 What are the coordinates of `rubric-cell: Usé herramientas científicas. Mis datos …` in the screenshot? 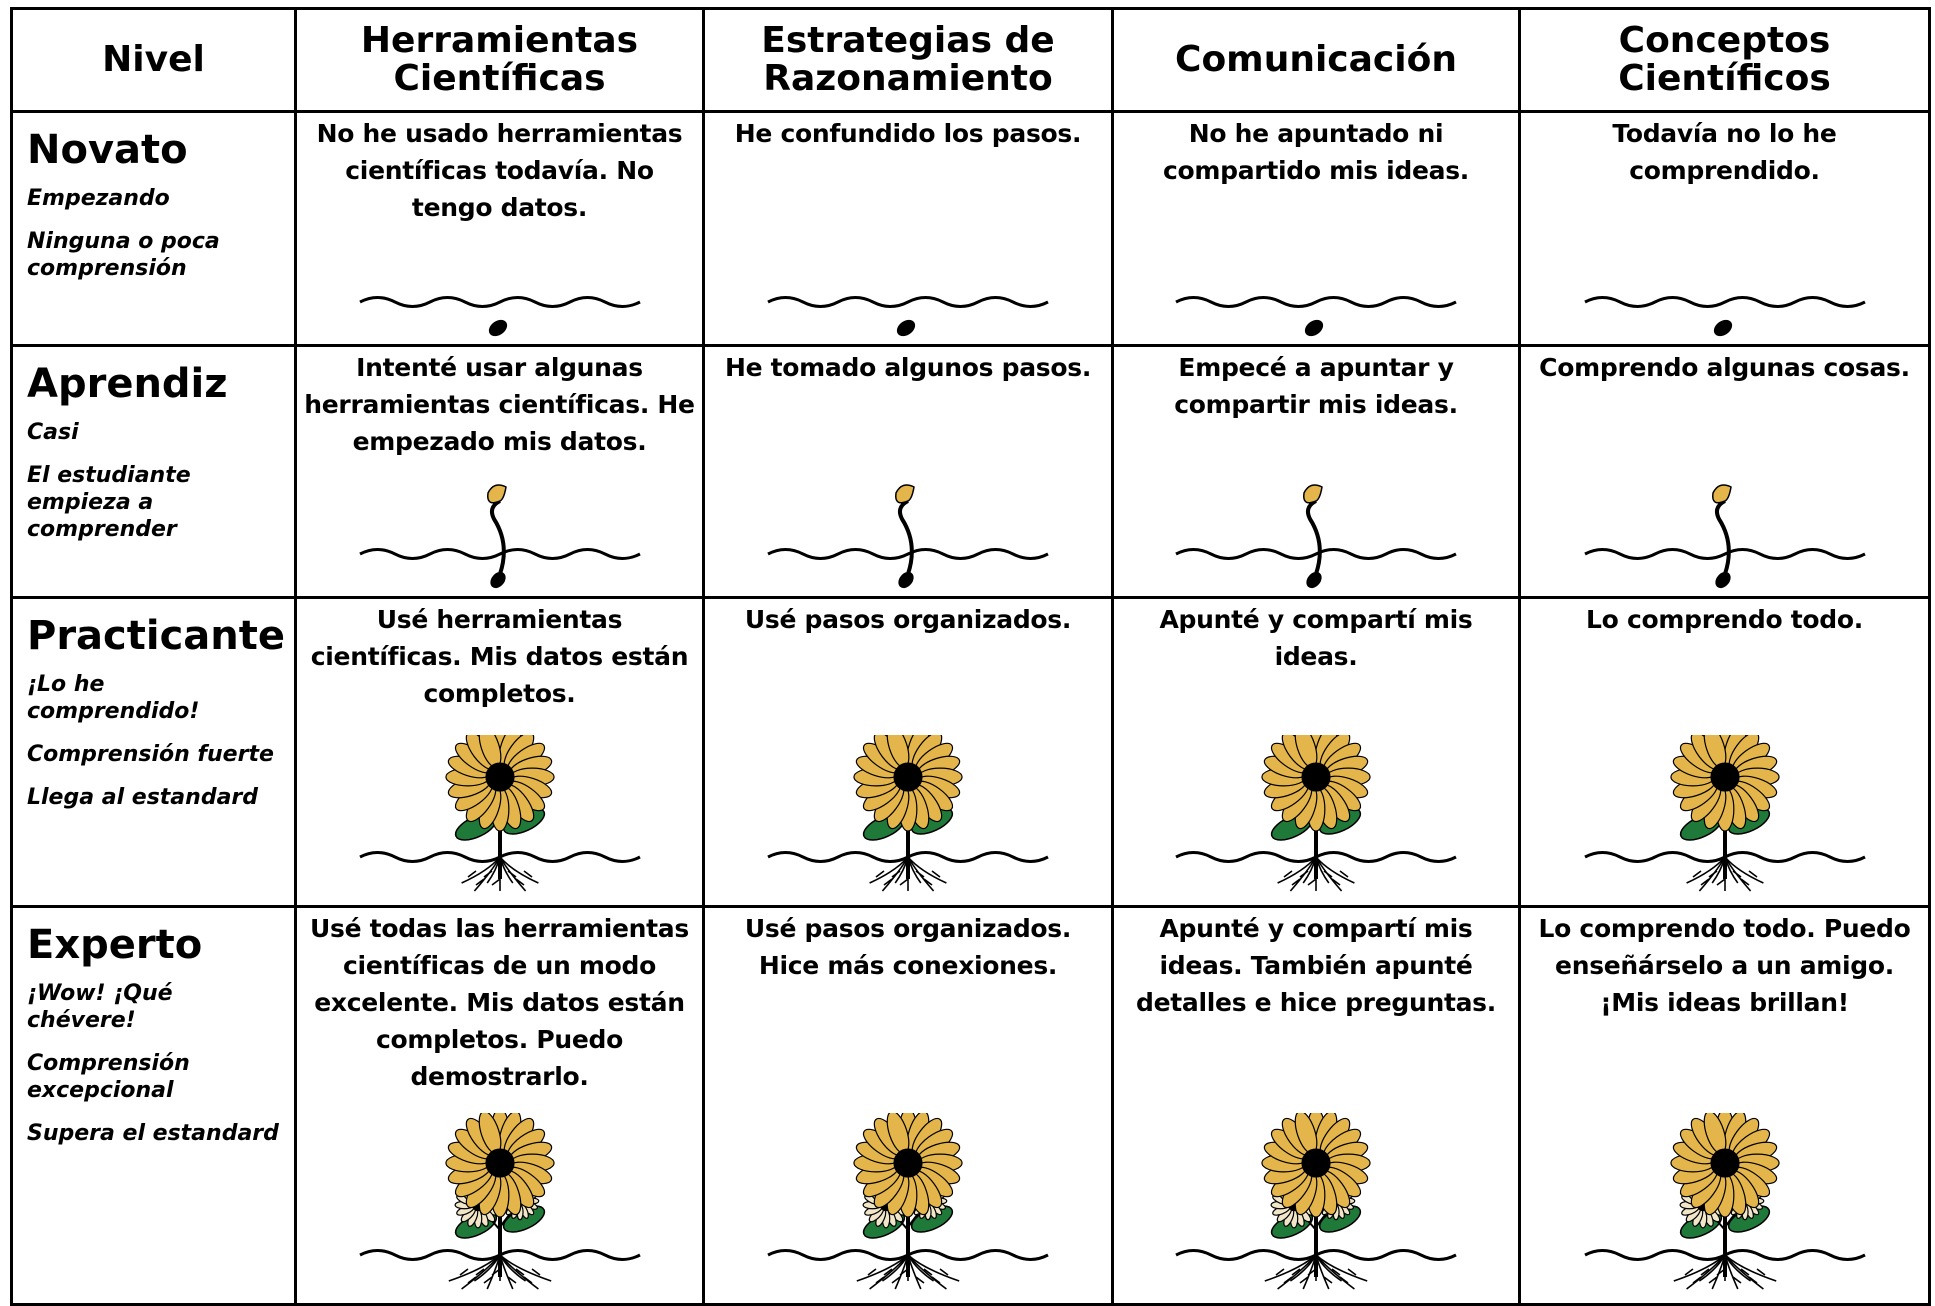 It's located at (501, 753).